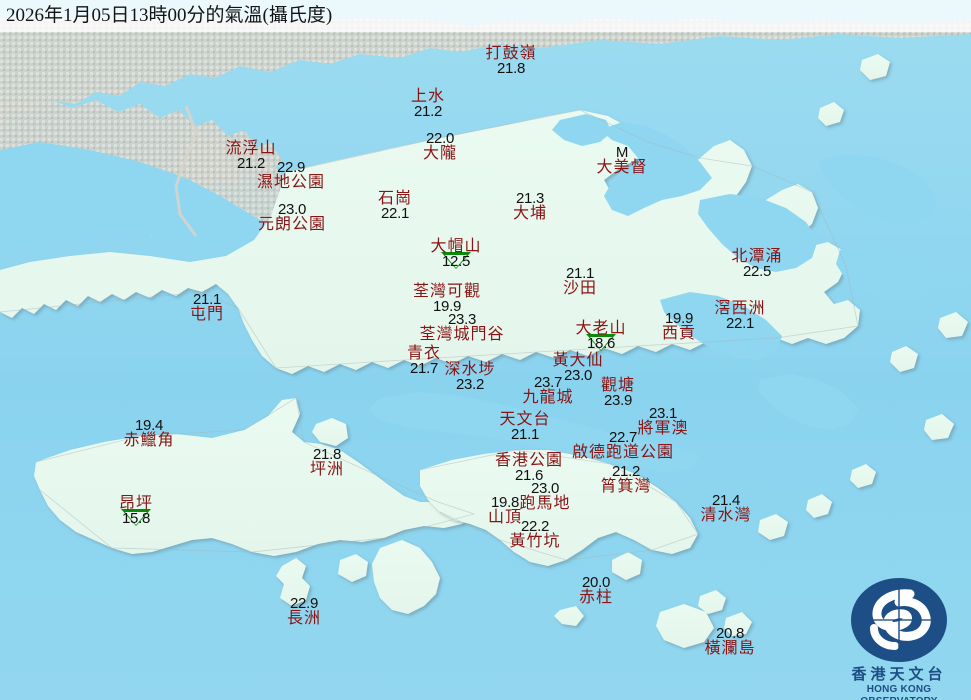  I want to click on station-label: 23.0 元朗公園, so click(292, 217).